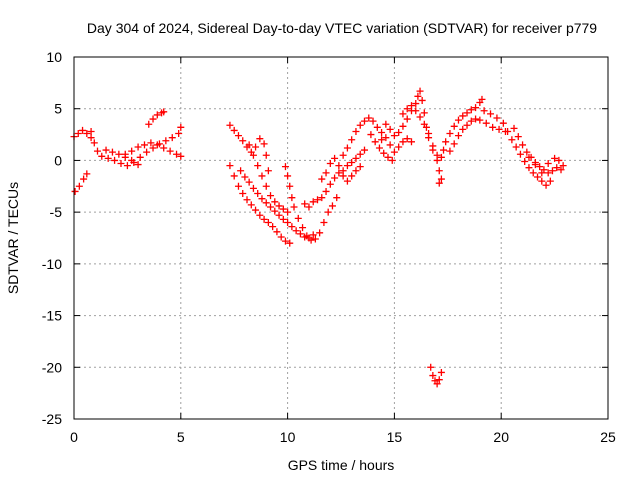  What do you see at coordinates (56, 212) in the screenshot?
I see `y-tick-label: -5` at bounding box center [56, 212].